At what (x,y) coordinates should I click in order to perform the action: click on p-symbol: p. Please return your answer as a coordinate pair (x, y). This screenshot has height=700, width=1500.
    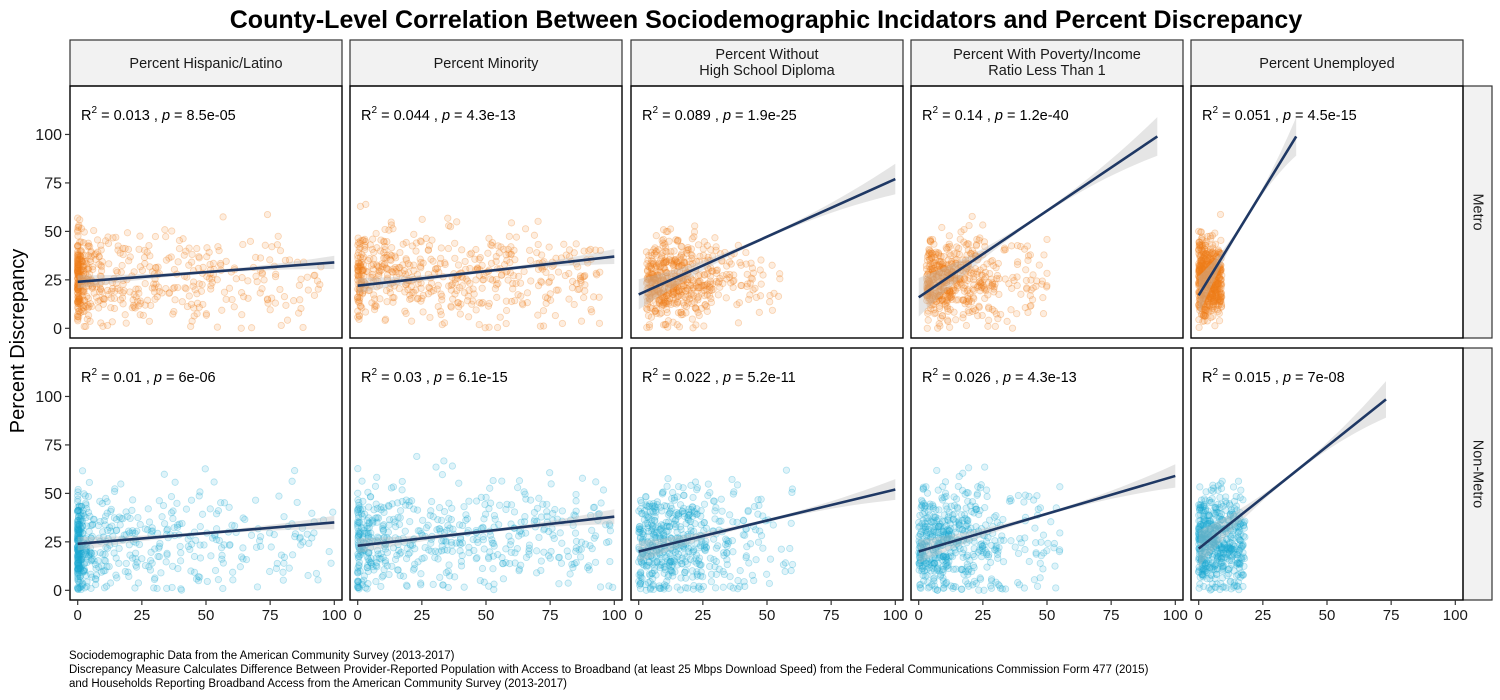
    Looking at the image, I should click on (1286, 116).